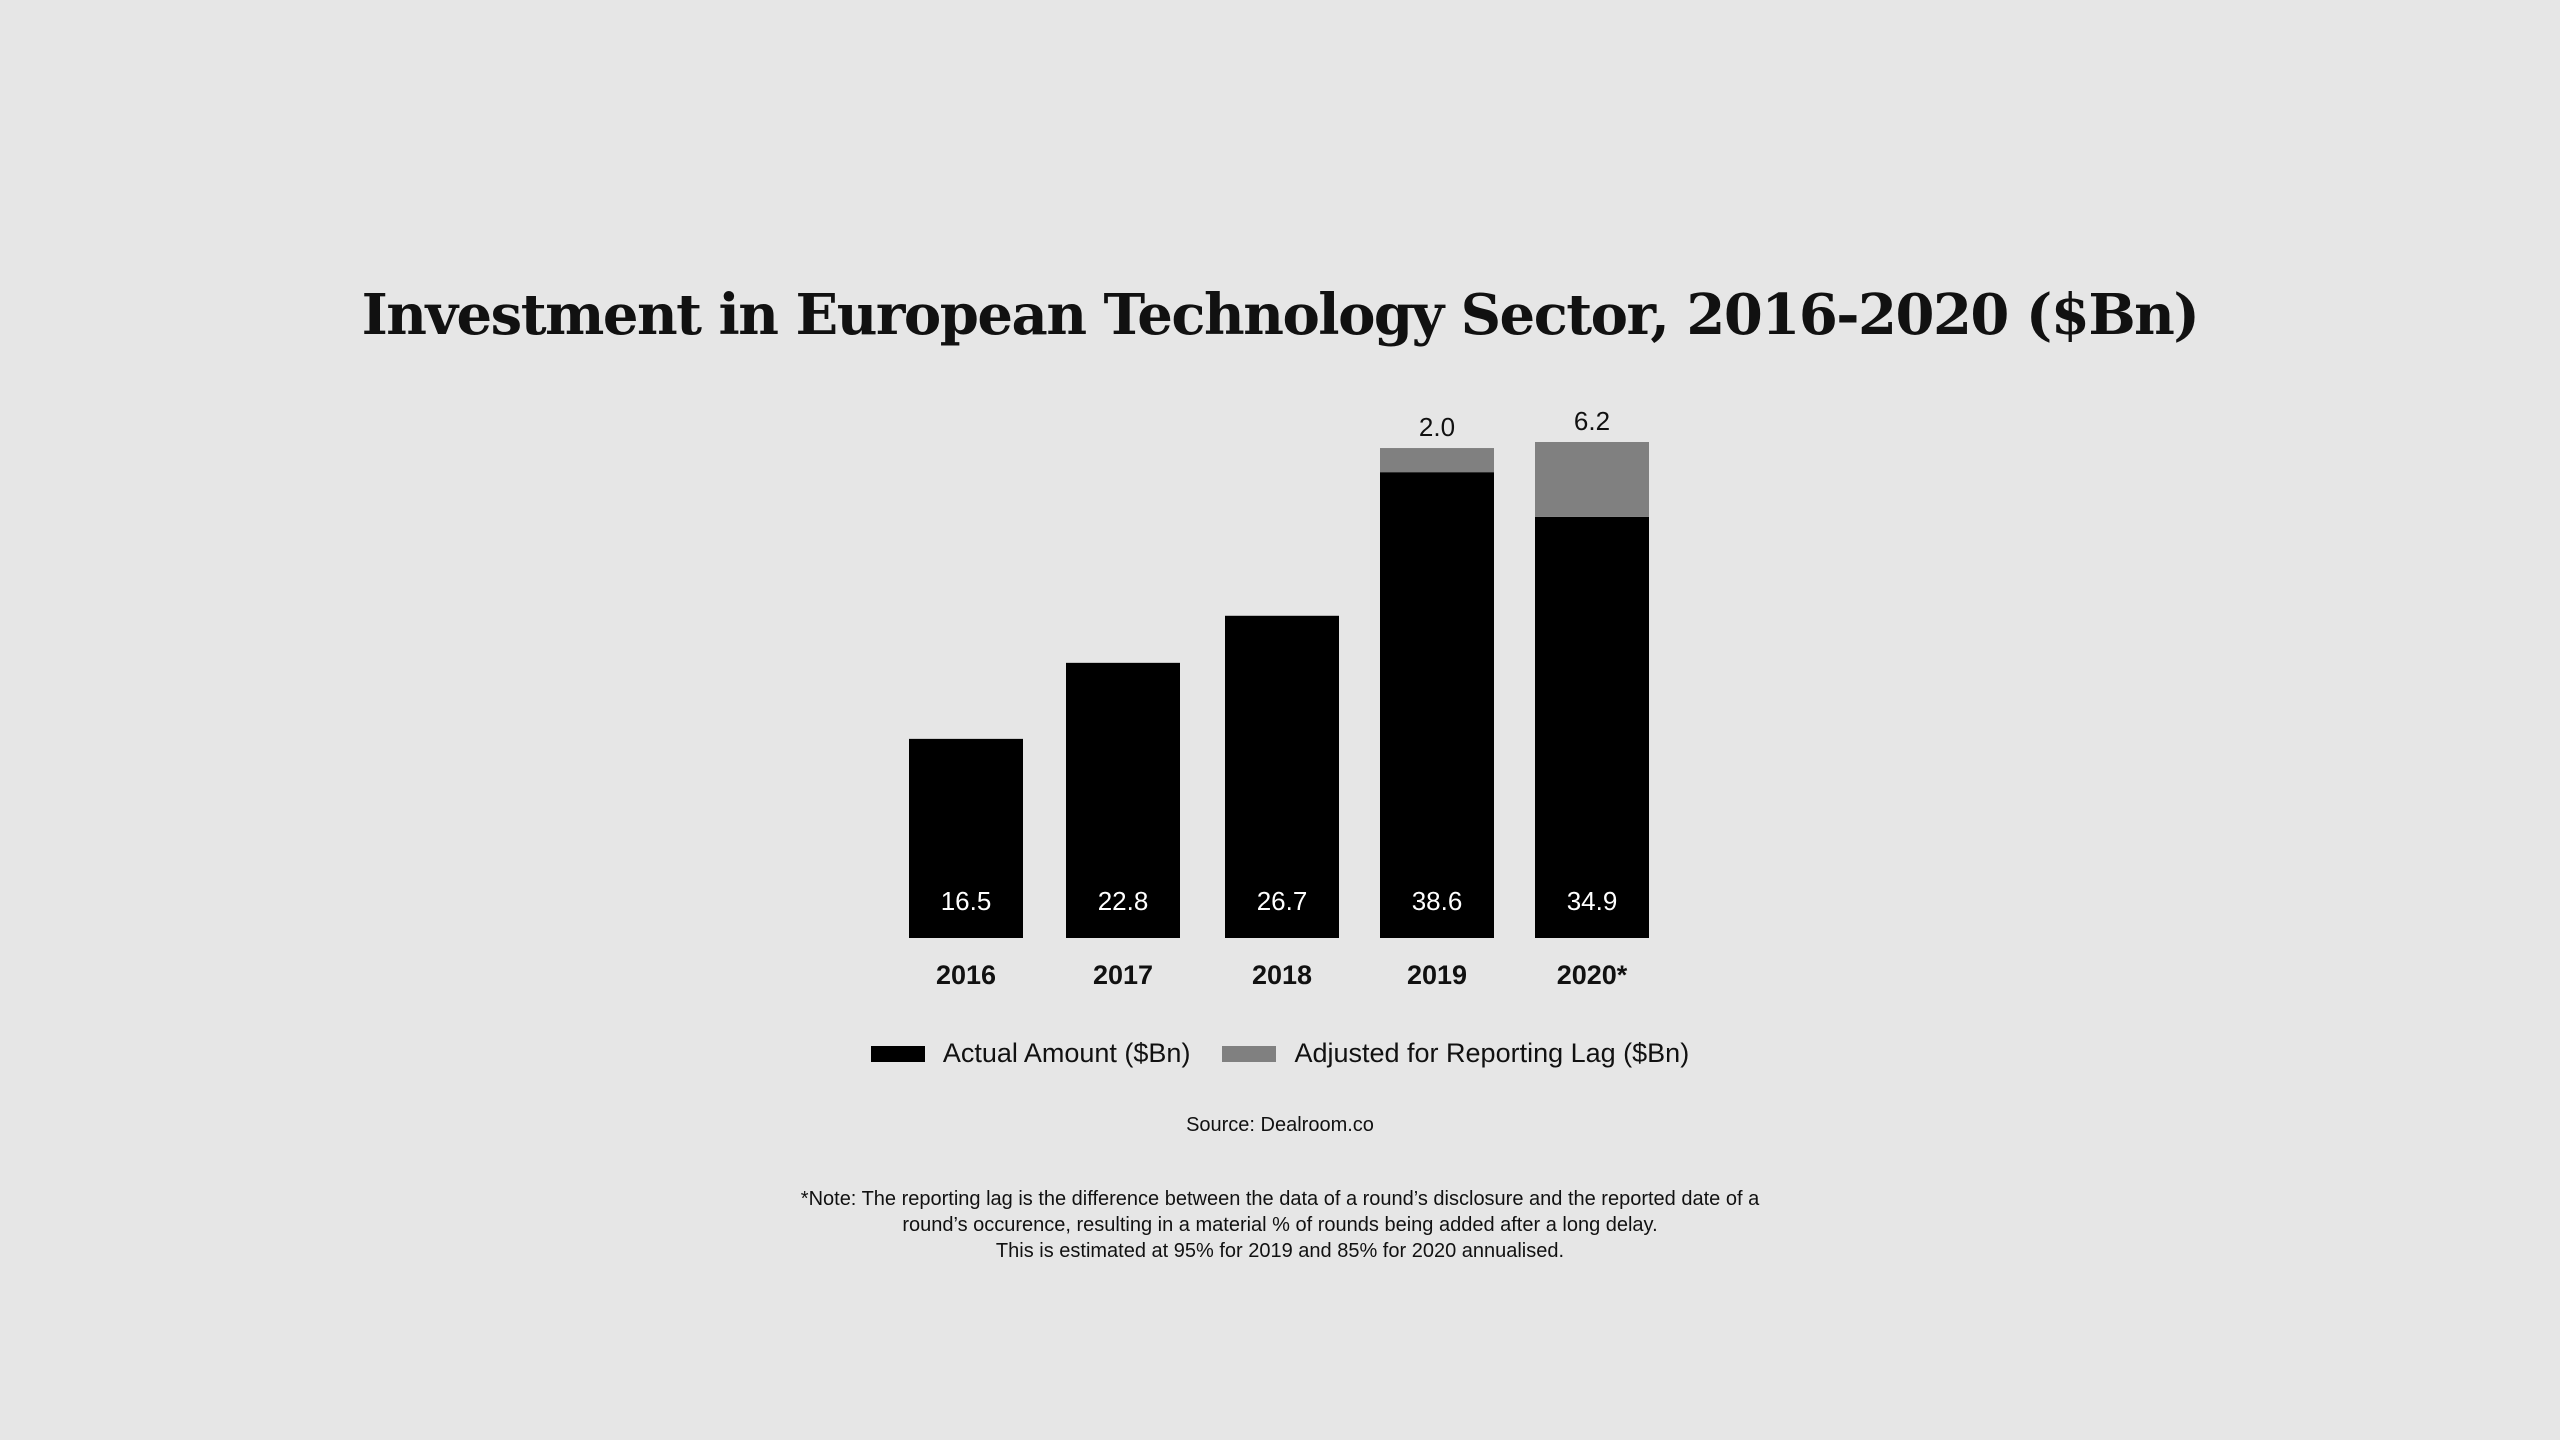 The width and height of the screenshot is (2560, 1440). Describe the element at coordinates (966, 838) in the screenshot. I see `bar-actual-2016` at that location.